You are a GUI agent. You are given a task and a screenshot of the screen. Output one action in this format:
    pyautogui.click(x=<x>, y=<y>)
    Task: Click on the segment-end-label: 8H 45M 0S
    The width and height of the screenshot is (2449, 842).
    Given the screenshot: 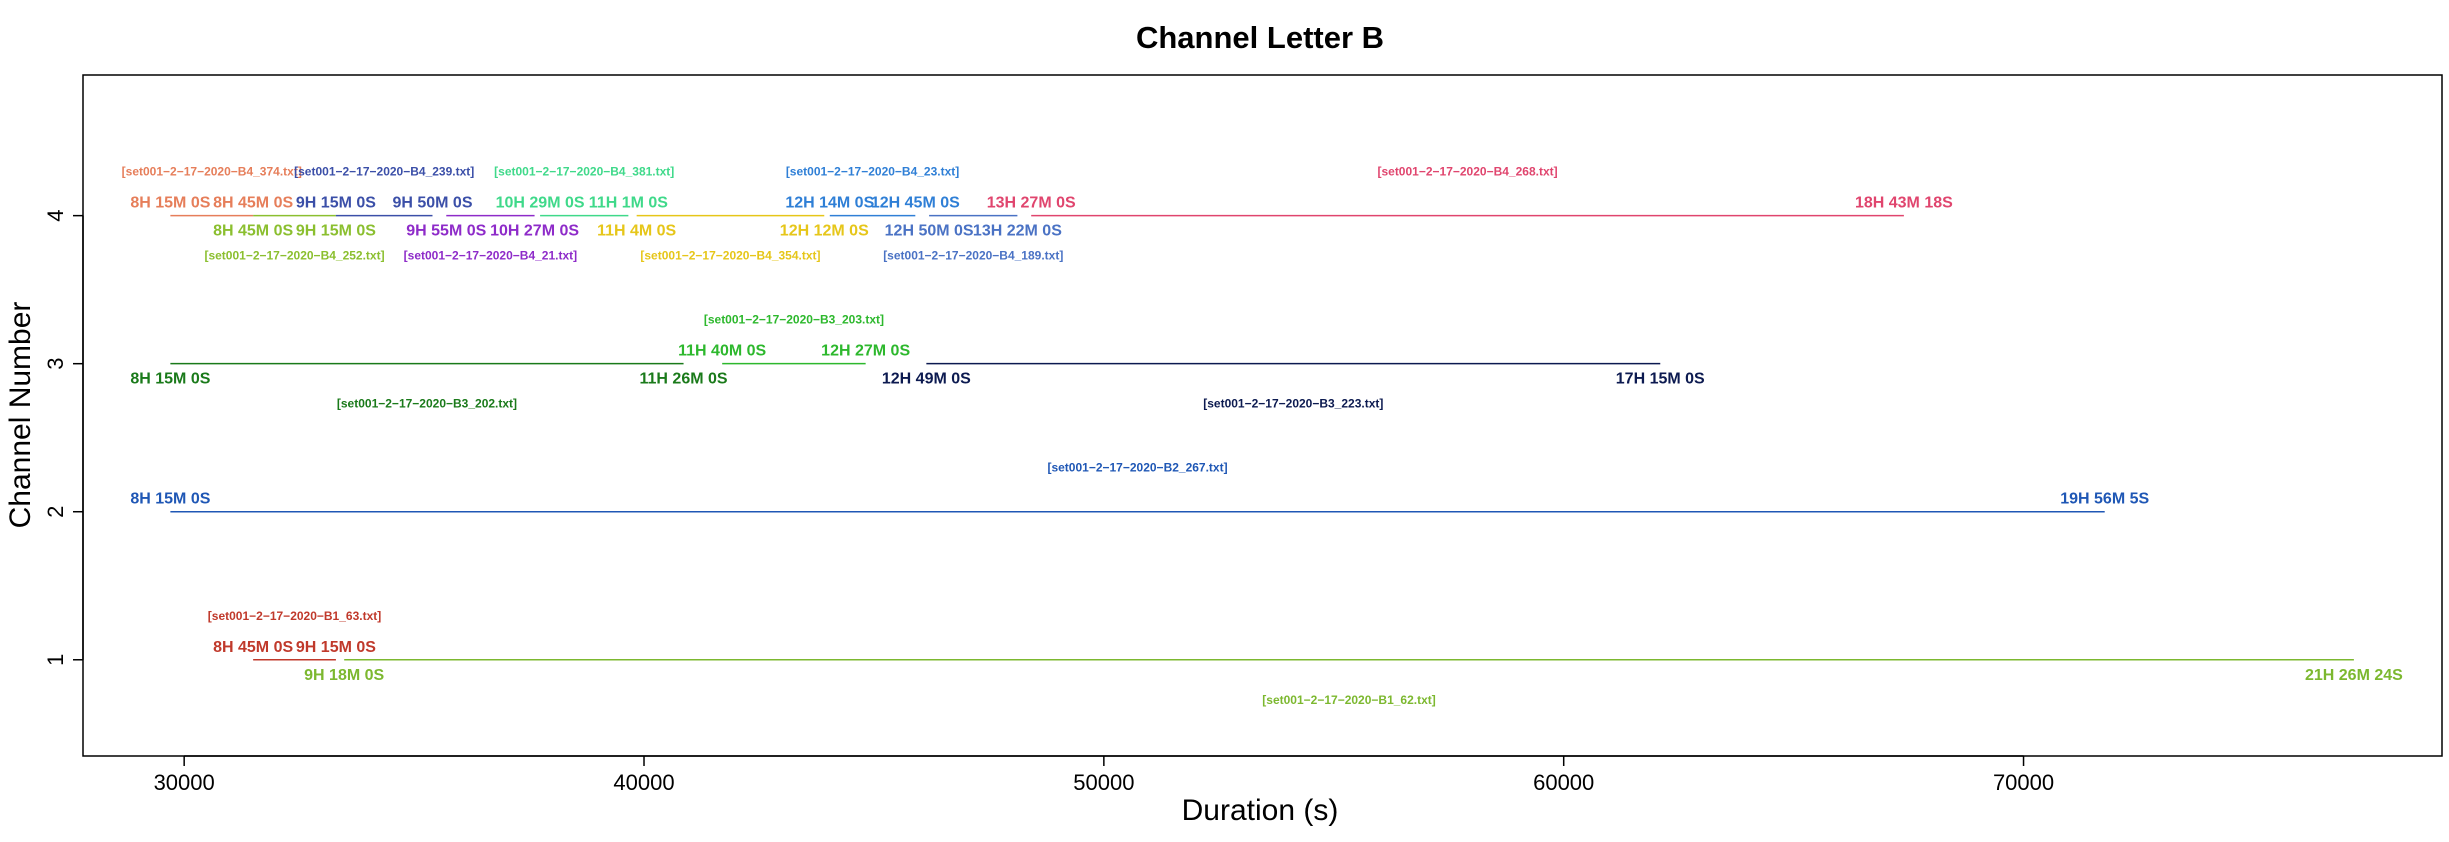 What is the action you would take?
    pyautogui.click(x=253, y=203)
    